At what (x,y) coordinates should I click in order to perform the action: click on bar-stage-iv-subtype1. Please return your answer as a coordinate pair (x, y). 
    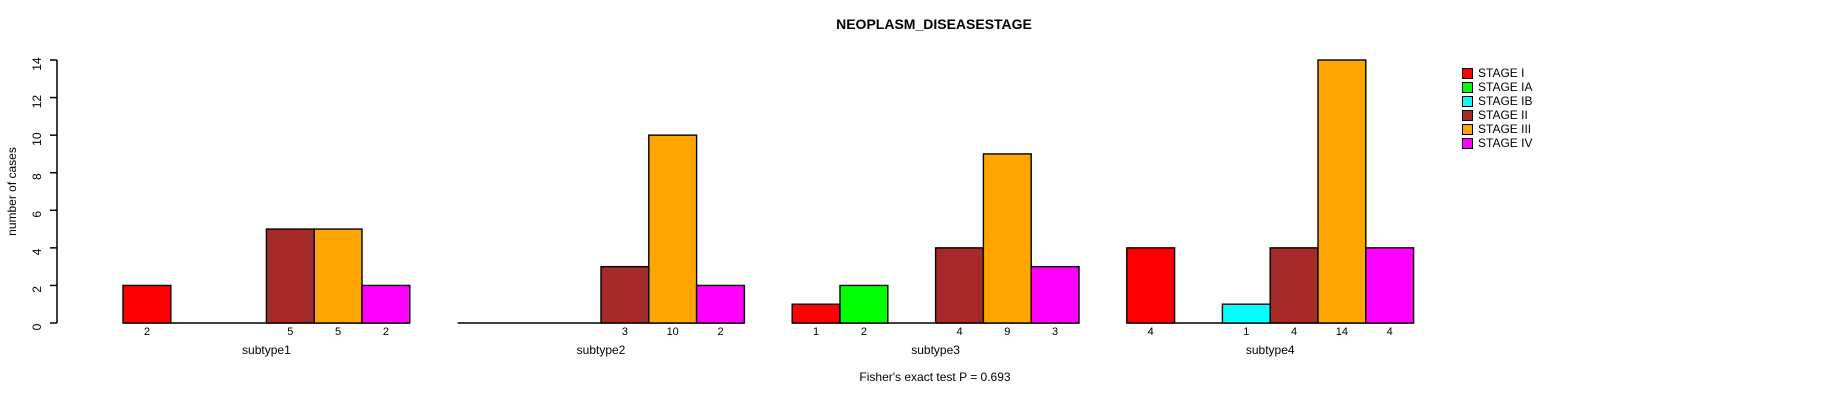
    Looking at the image, I should click on (386, 304).